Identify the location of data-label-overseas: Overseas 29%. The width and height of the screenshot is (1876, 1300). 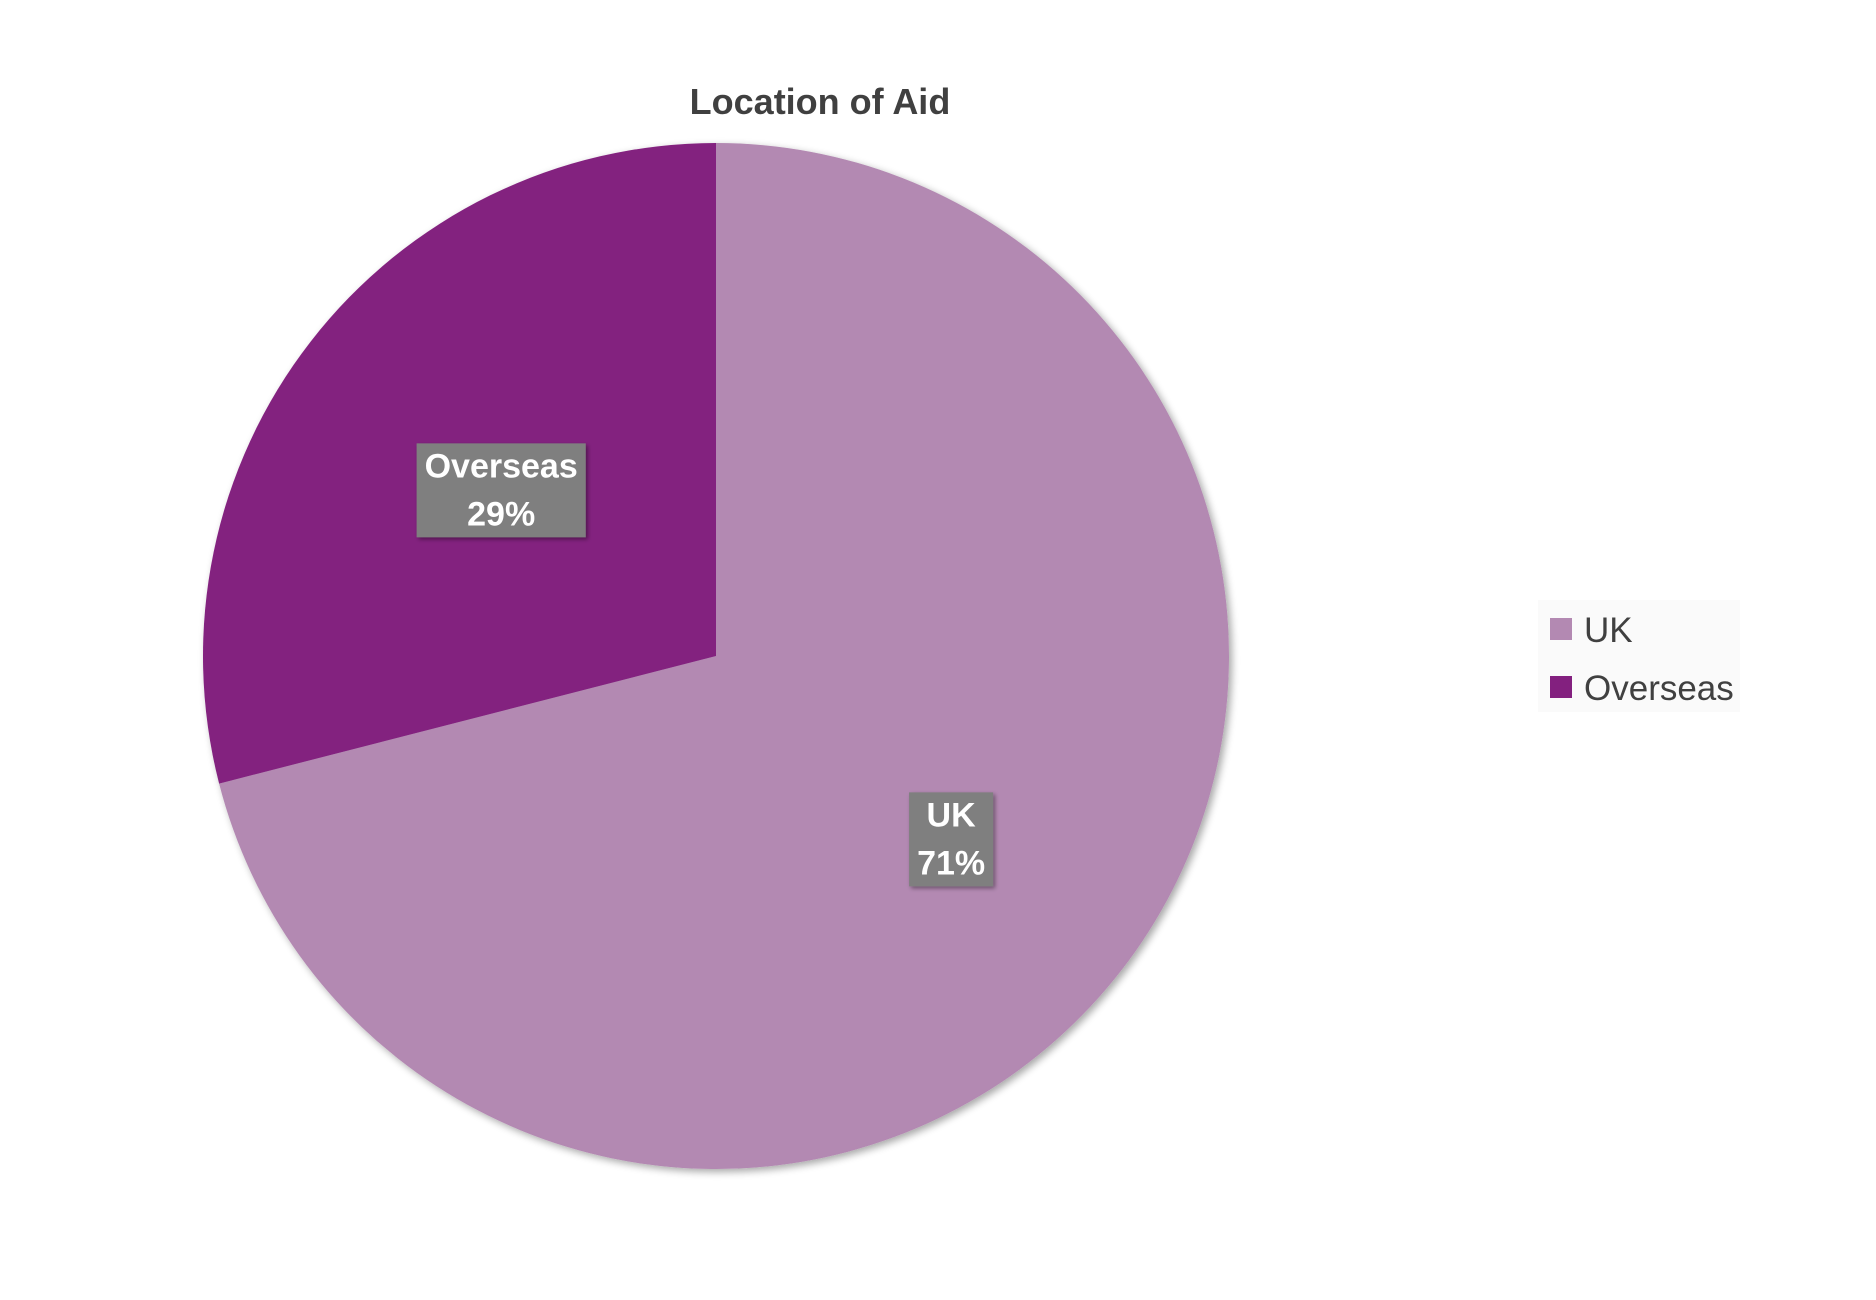
(501, 490).